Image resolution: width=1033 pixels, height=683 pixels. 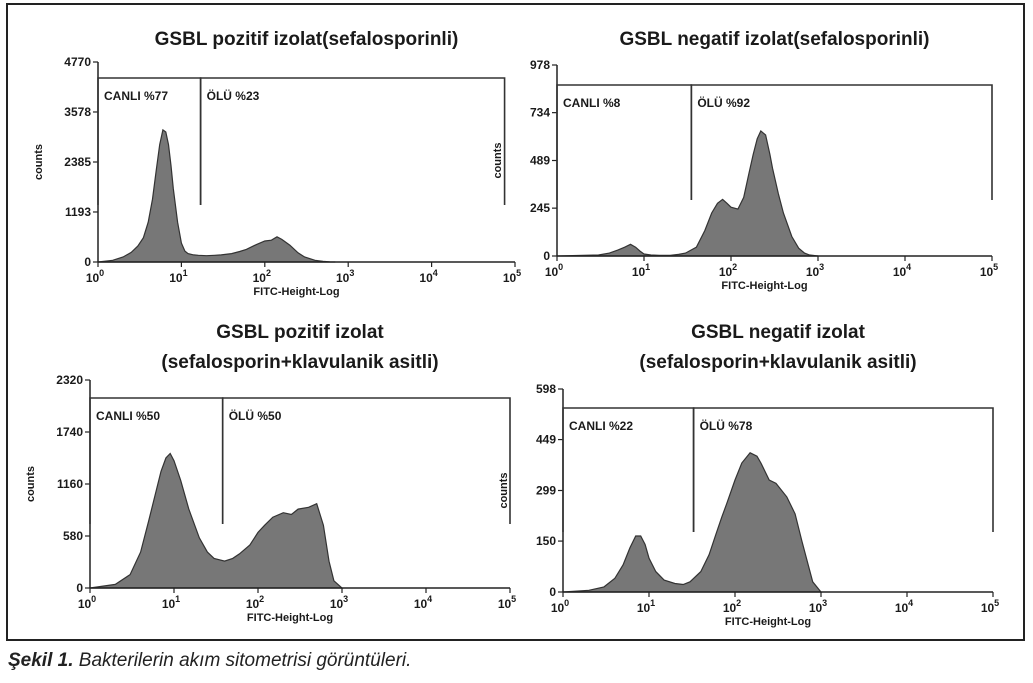 I want to click on y-tick-label: 1193, so click(x=78, y=212).